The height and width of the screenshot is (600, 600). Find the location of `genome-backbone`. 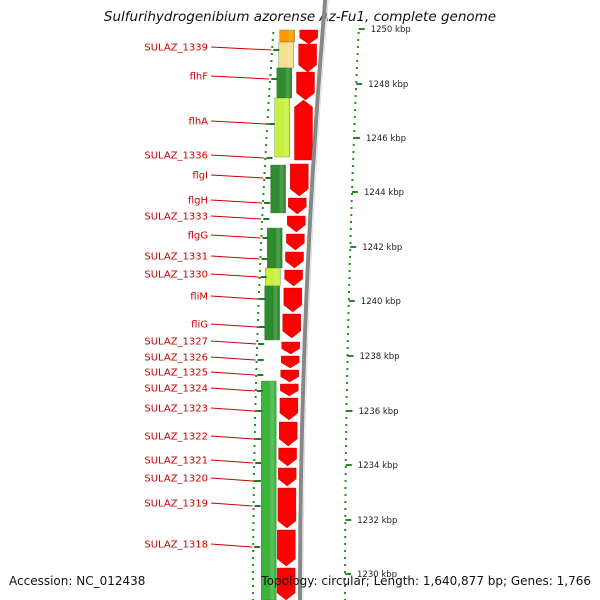

genome-backbone is located at coordinates (313, 300).